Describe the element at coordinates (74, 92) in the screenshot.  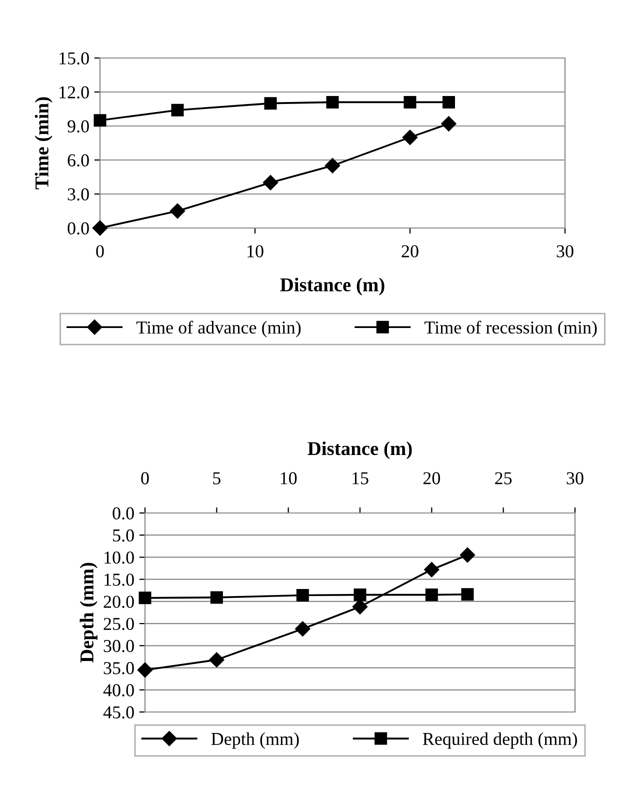
I see `y-tick-label: 12.0` at that location.